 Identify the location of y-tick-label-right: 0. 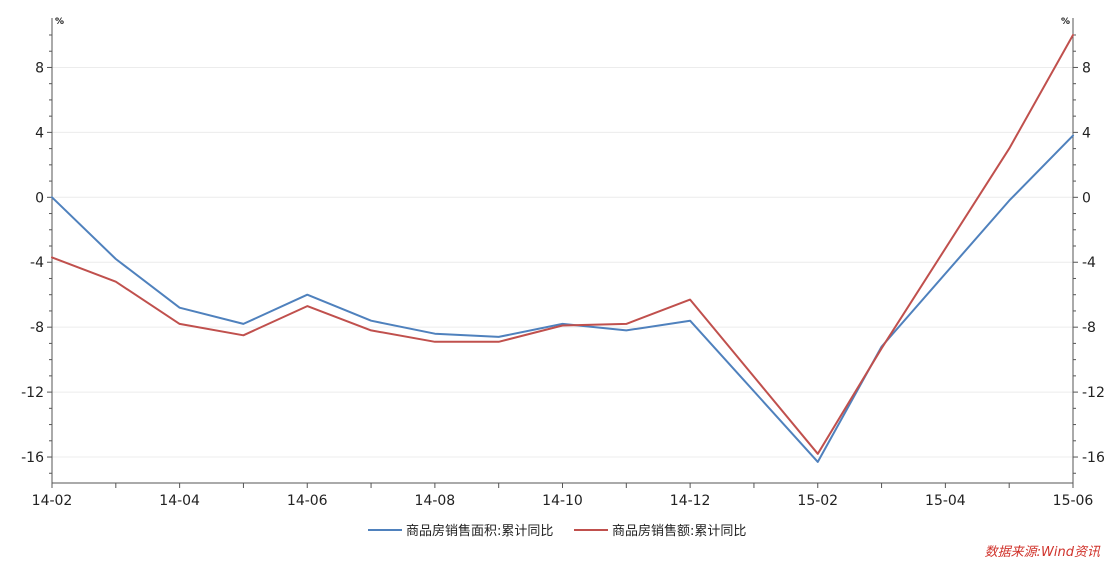
(1086, 198).